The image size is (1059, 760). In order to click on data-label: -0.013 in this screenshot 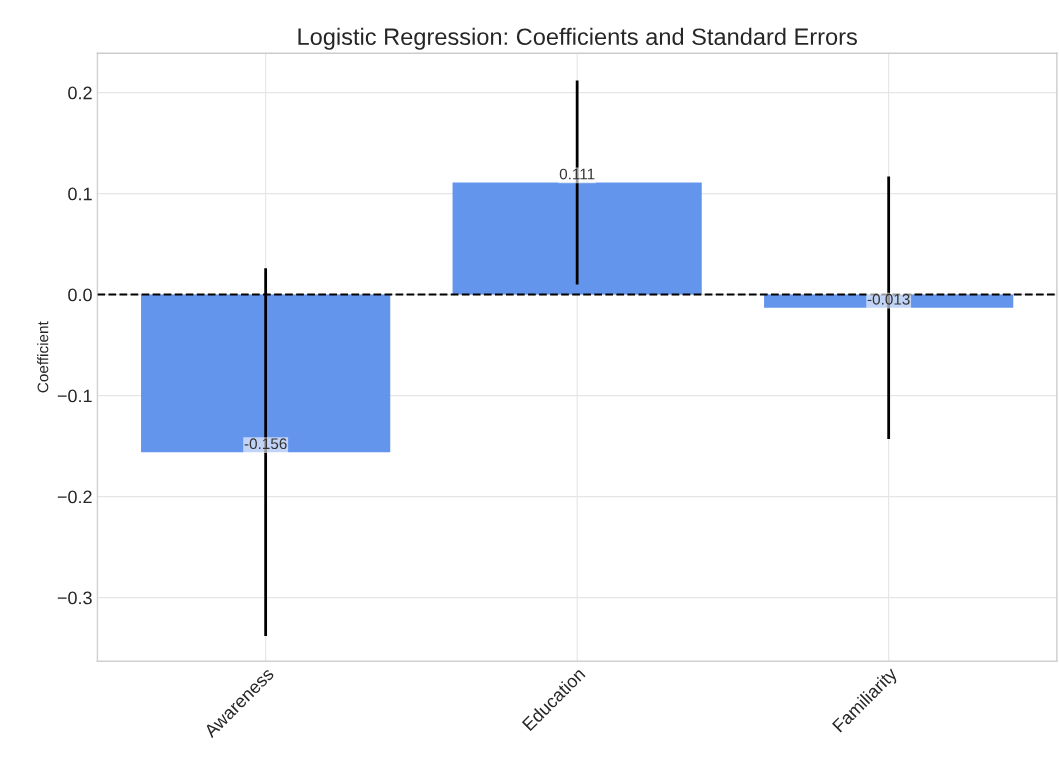, I will do `click(888, 299)`.